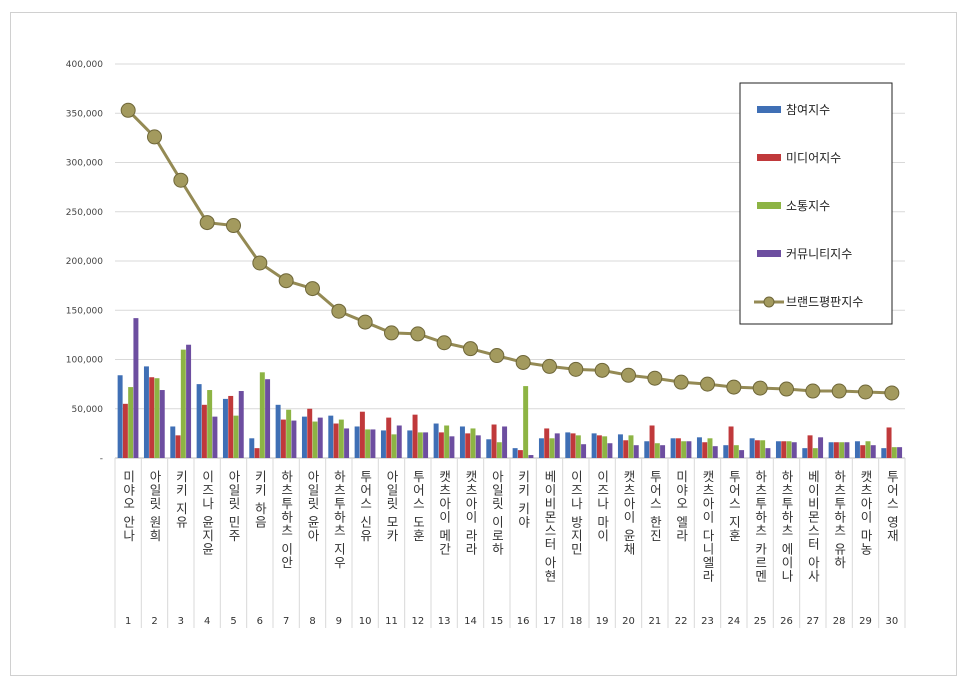 Image resolution: width=966 pixels, height=686 pixels. Describe the element at coordinates (84, 114) in the screenshot. I see `y-tick-label: 350,000` at that location.